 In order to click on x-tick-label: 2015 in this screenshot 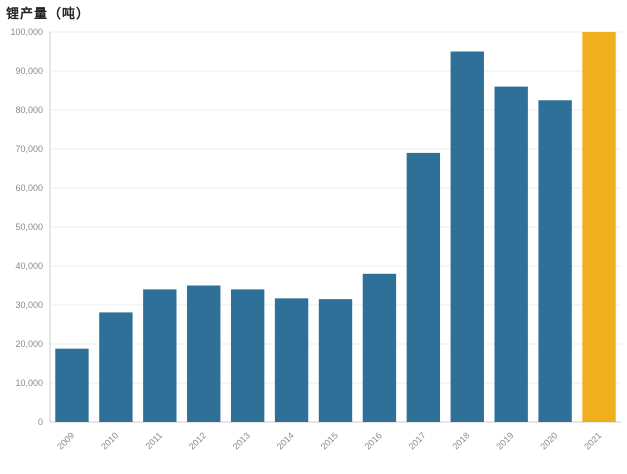, I will do `click(329, 440)`.